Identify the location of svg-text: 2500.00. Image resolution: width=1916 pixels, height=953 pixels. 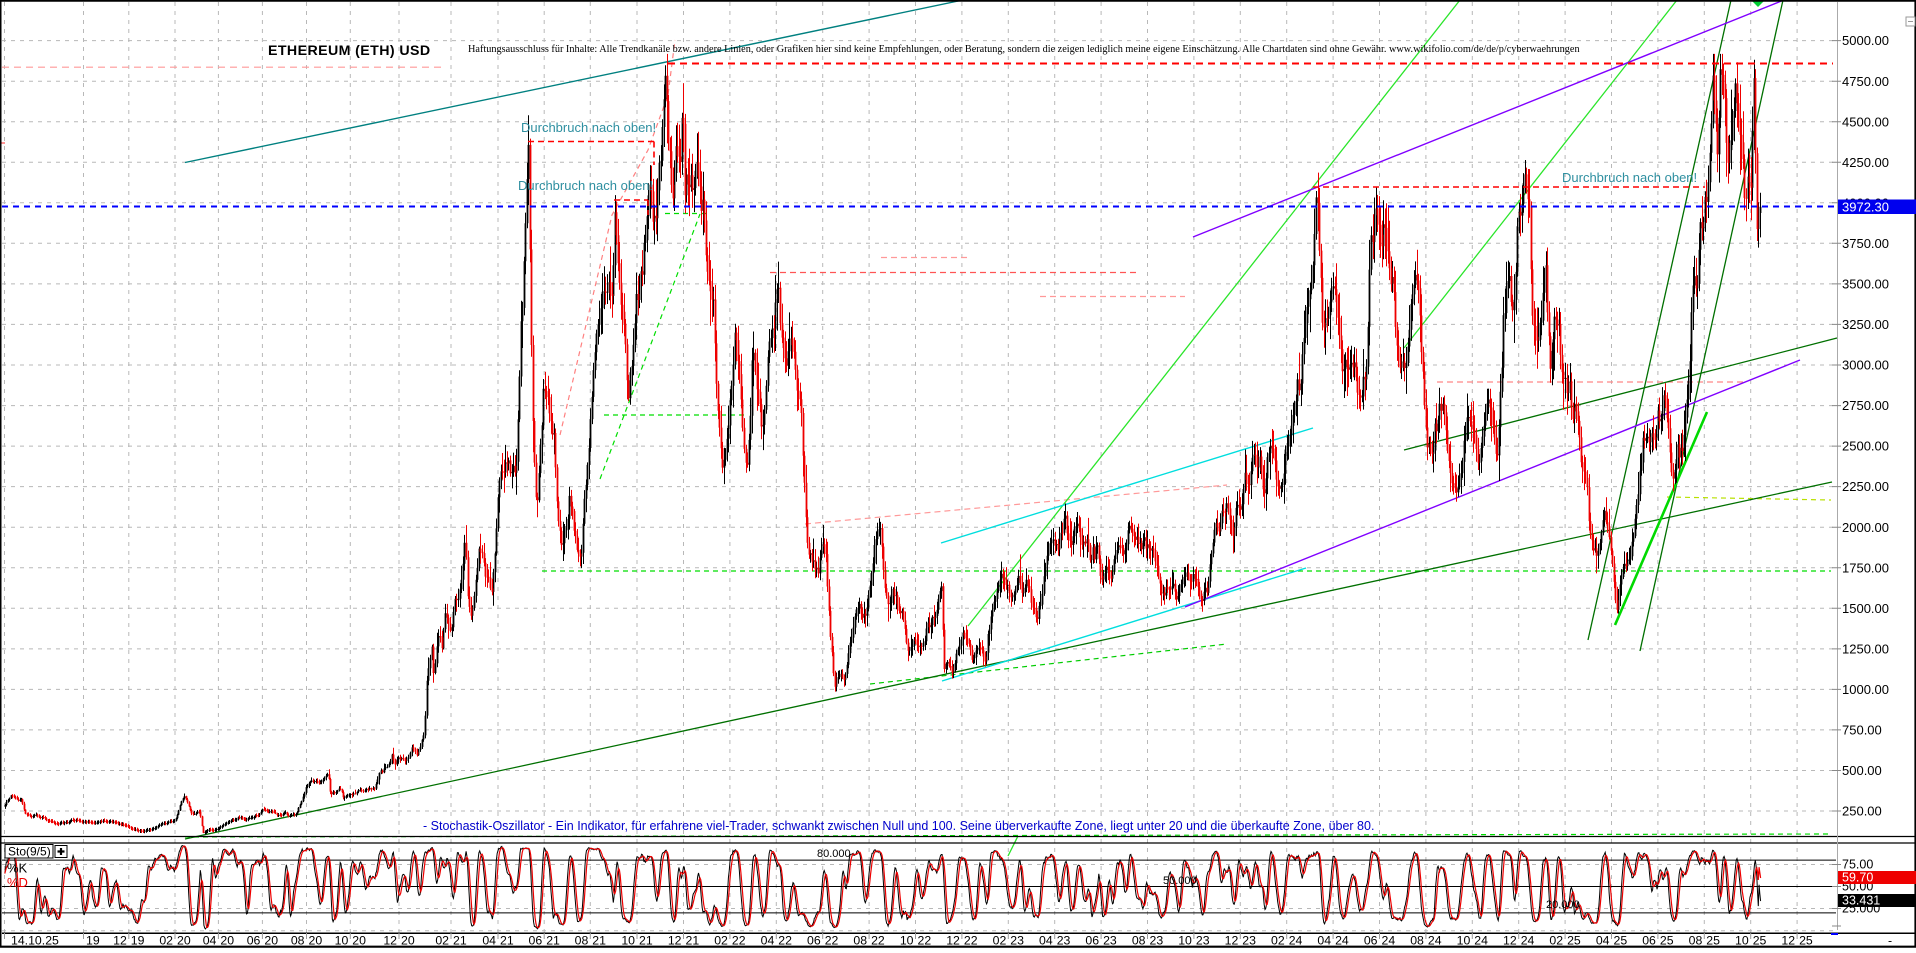
(1865, 446).